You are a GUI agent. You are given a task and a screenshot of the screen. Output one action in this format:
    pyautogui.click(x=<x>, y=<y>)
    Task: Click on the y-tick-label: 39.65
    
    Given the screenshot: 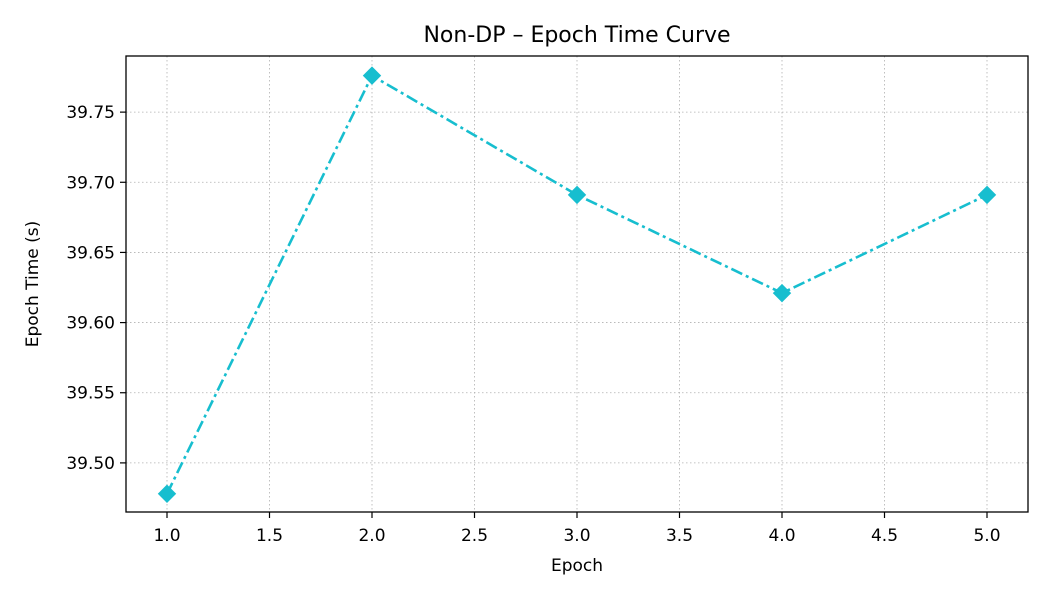 What is the action you would take?
    pyautogui.click(x=90, y=253)
    